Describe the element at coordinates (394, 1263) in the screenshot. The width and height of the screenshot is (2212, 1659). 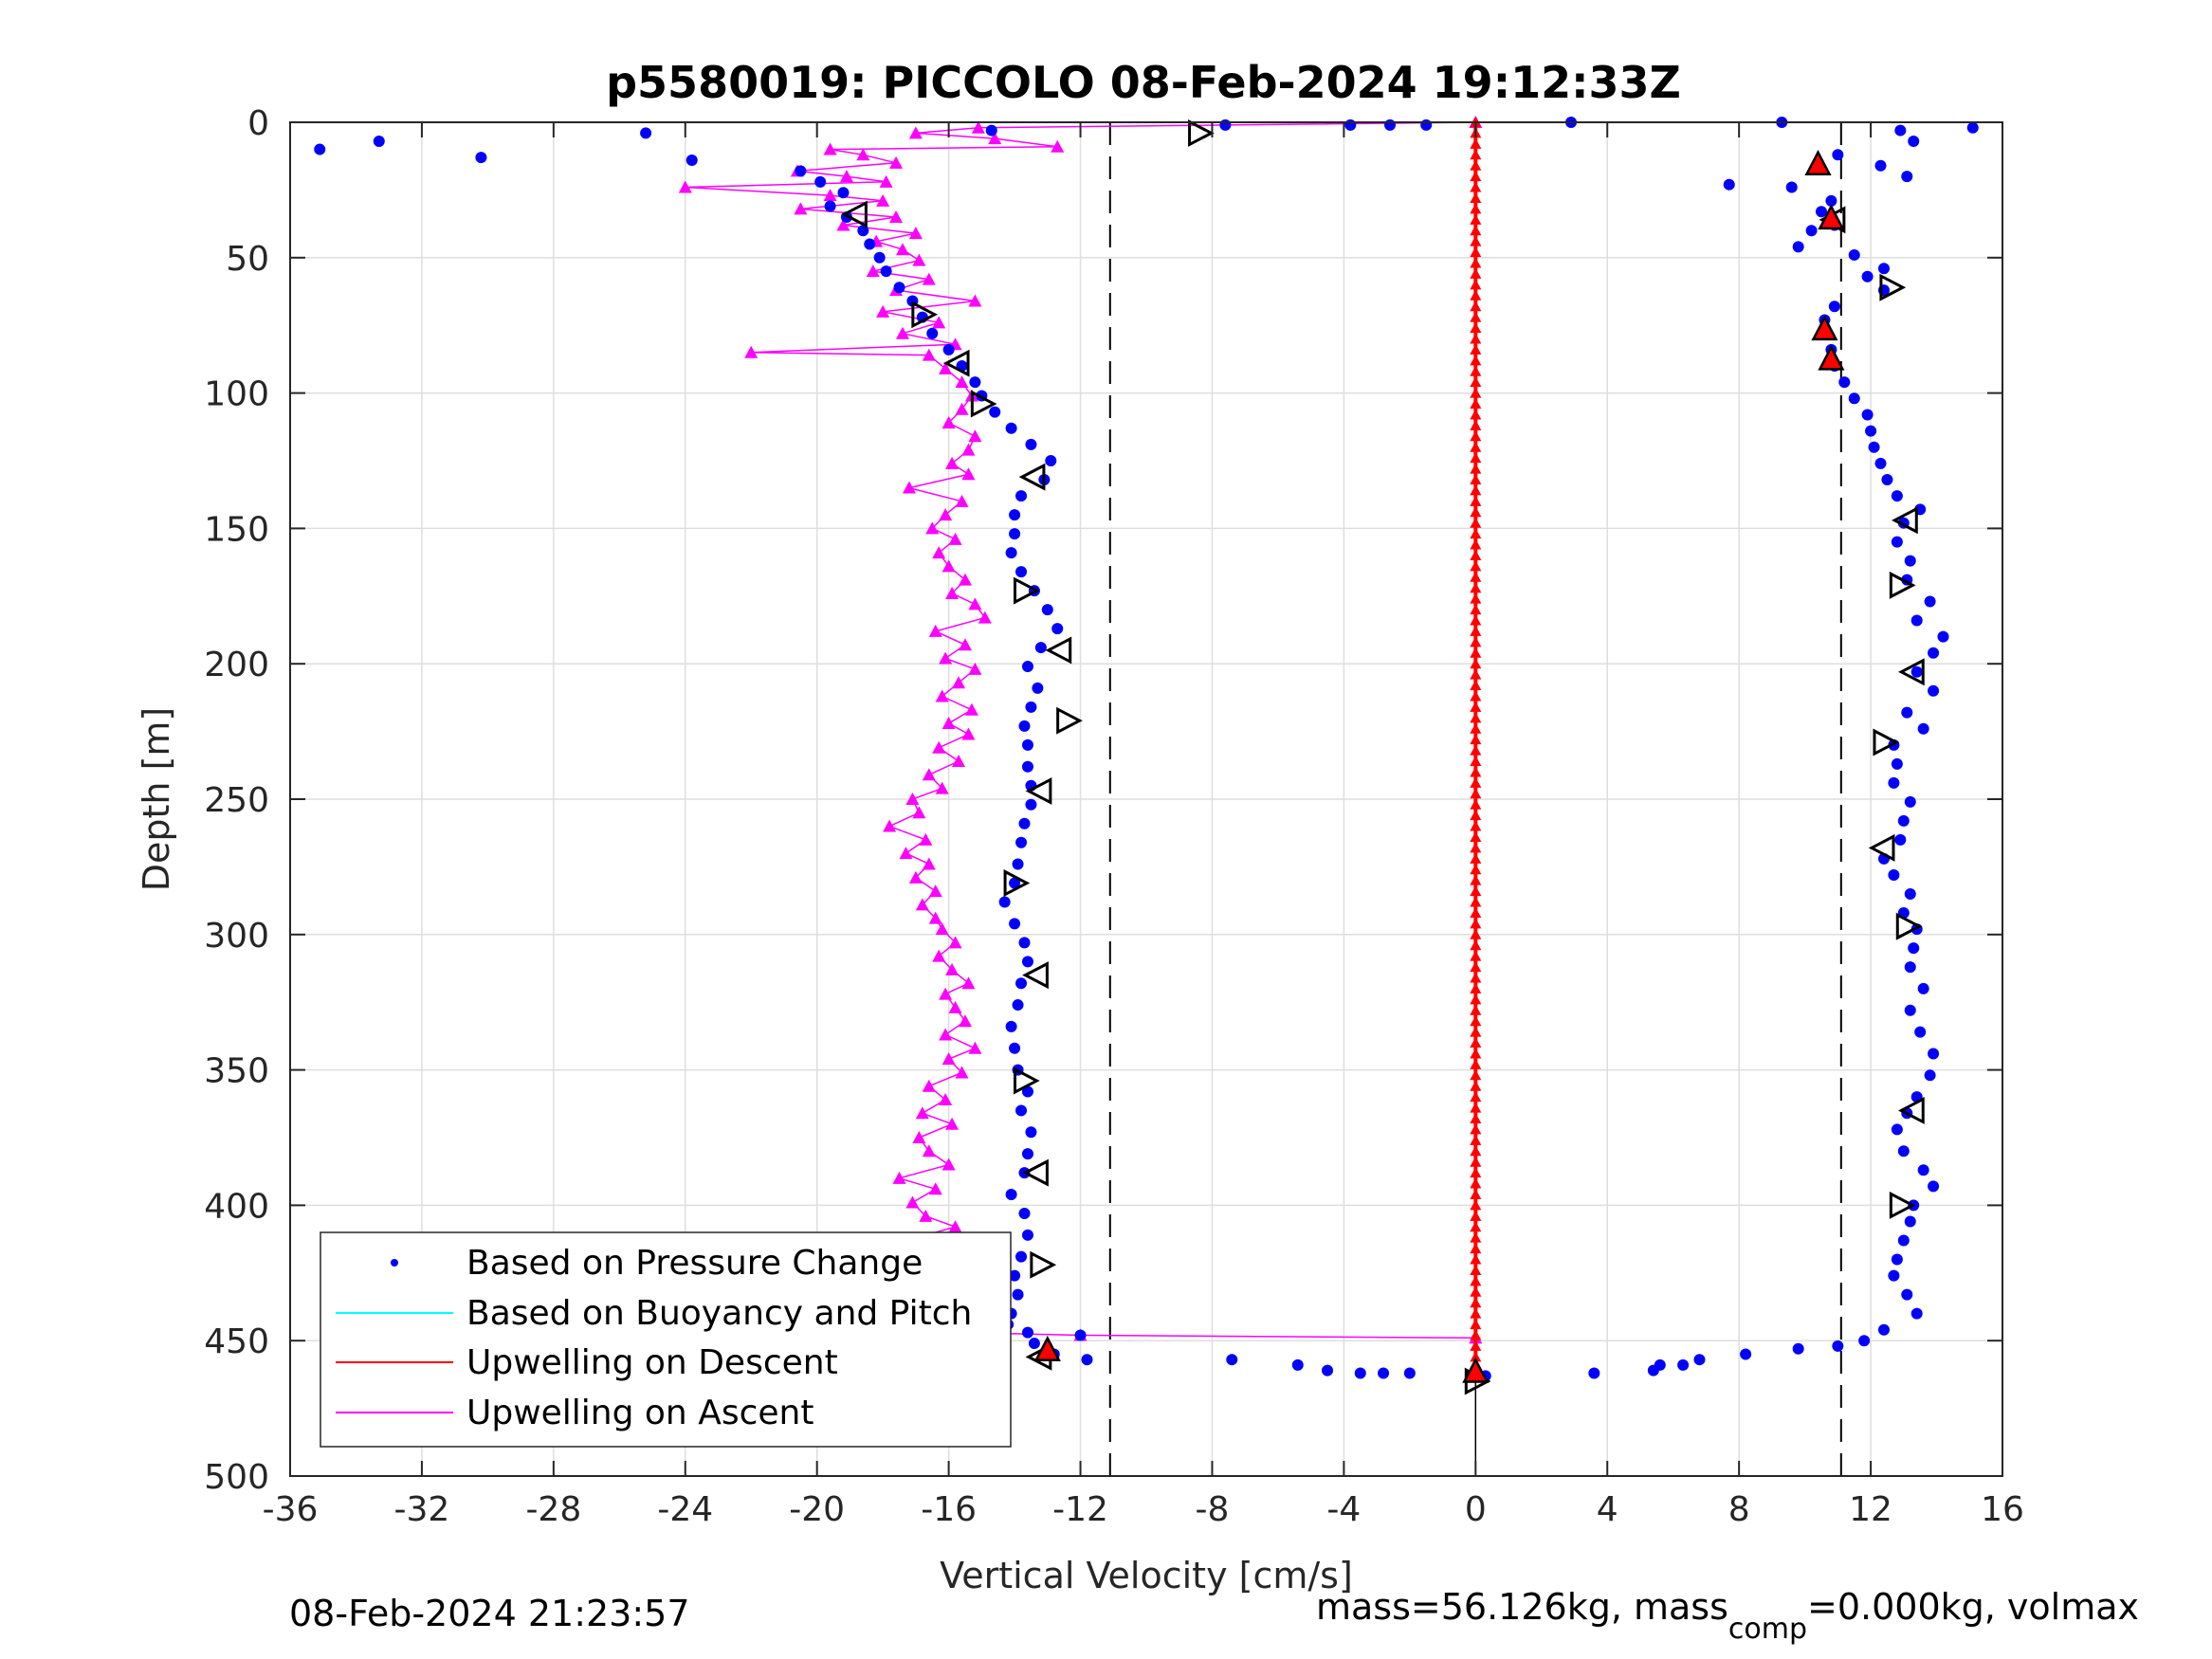
I see `legend-marker` at that location.